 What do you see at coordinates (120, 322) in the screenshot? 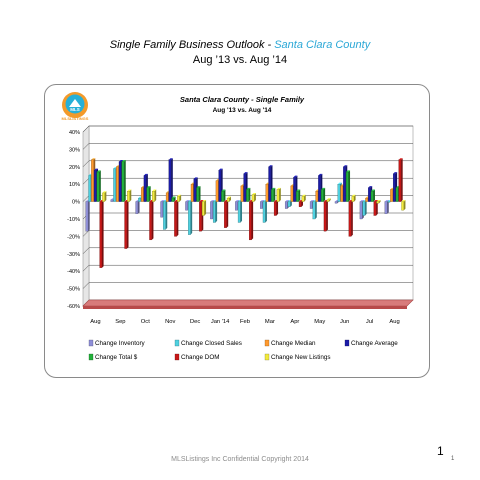
I see `x-tick-label: Sep` at bounding box center [120, 322].